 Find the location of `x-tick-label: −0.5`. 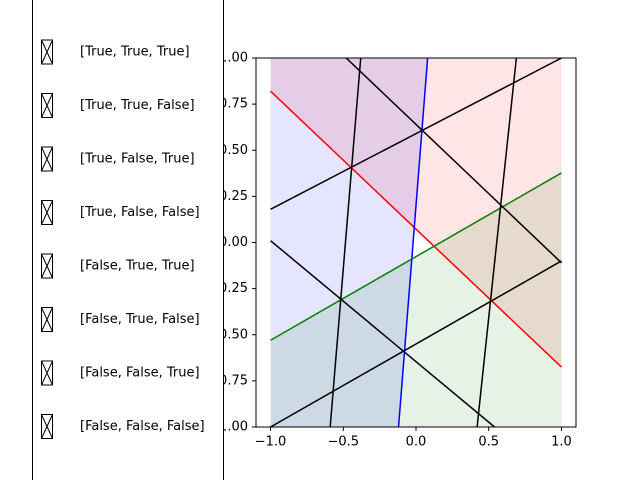

x-tick-label: −0.5 is located at coordinates (343, 442).